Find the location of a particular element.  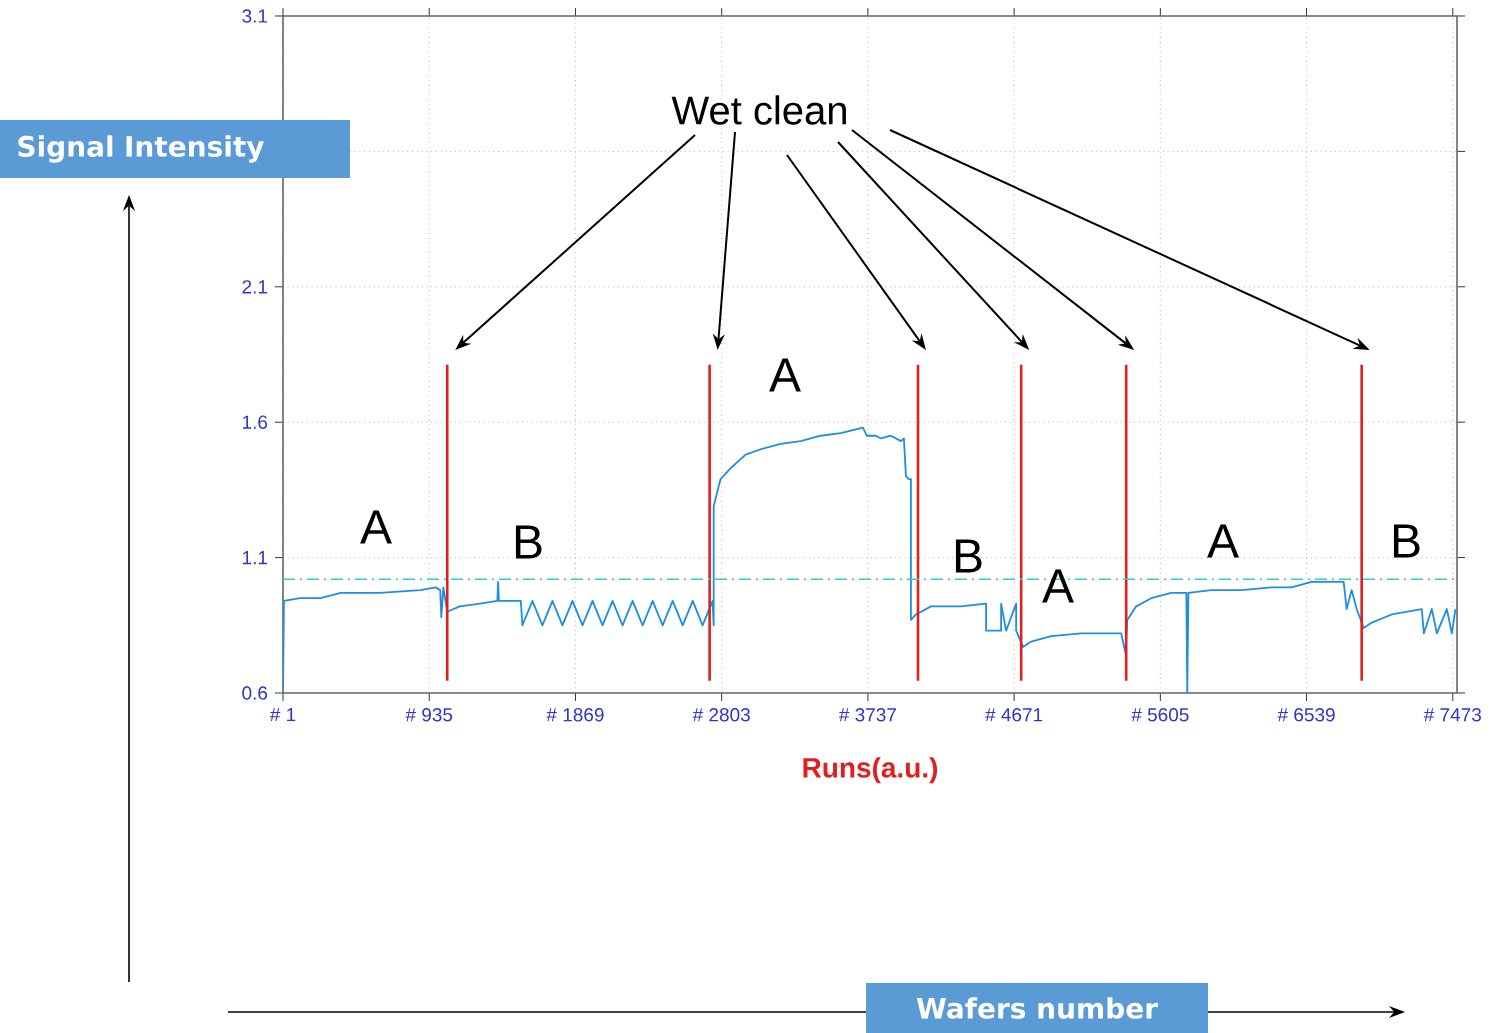

x-tick-label: # 7473 is located at coordinates (1452, 715).